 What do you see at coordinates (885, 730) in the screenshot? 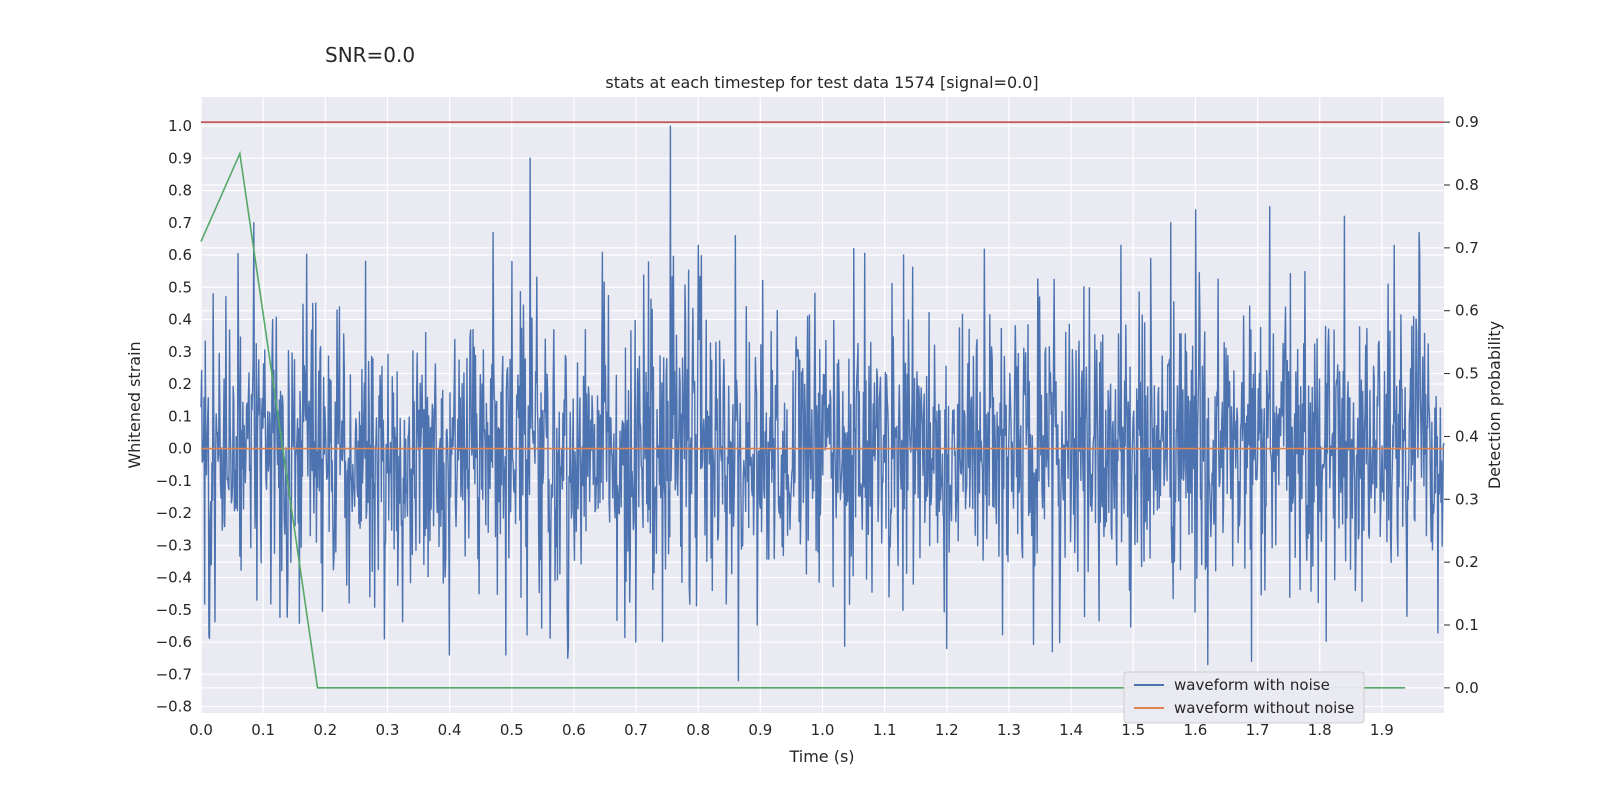
I see `x-tick-label: 1.1` at bounding box center [885, 730].